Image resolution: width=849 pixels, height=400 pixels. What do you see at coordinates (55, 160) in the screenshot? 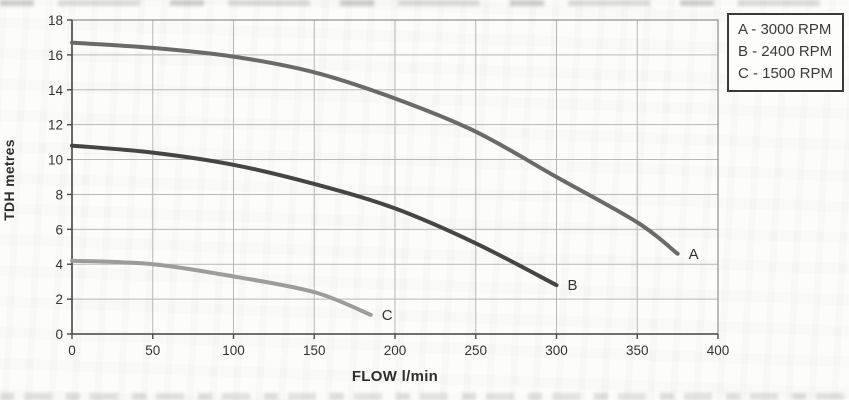
I see `y-tick-label: 10` at bounding box center [55, 160].